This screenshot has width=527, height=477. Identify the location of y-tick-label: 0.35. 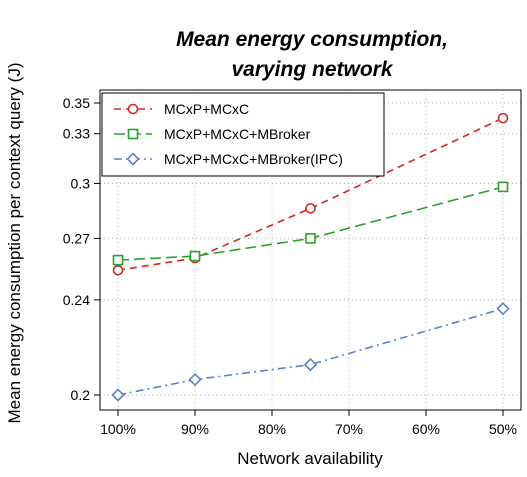
(76, 103).